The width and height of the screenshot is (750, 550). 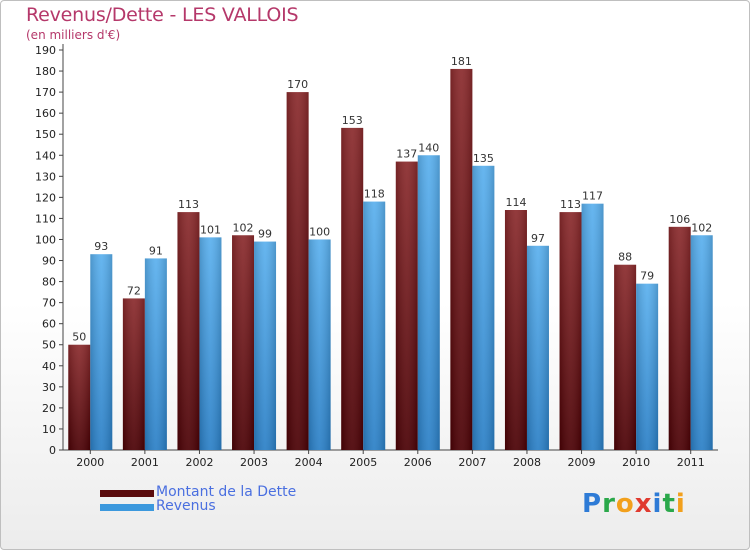 I want to click on y-tick-label: 180, so click(x=45, y=71).